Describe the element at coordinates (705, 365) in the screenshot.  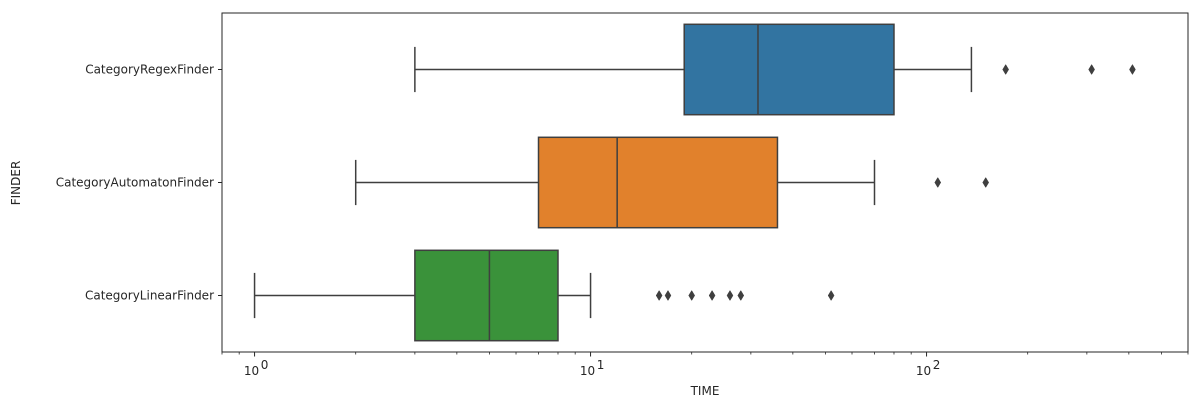
I see `x-axis: 10 0 10 1 10 2` at that location.